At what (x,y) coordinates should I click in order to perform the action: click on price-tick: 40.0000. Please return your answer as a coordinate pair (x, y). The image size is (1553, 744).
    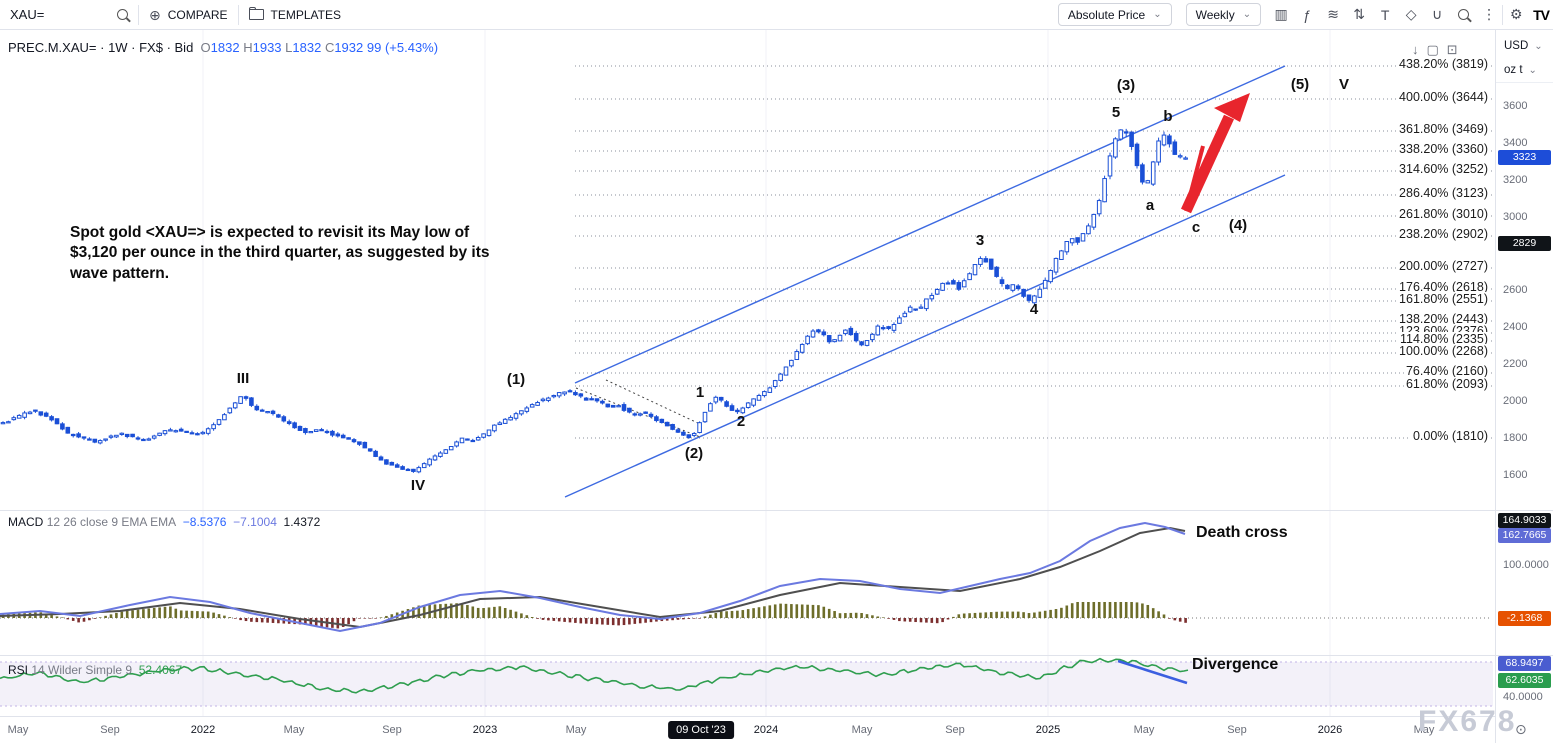
    Looking at the image, I should click on (1523, 697).